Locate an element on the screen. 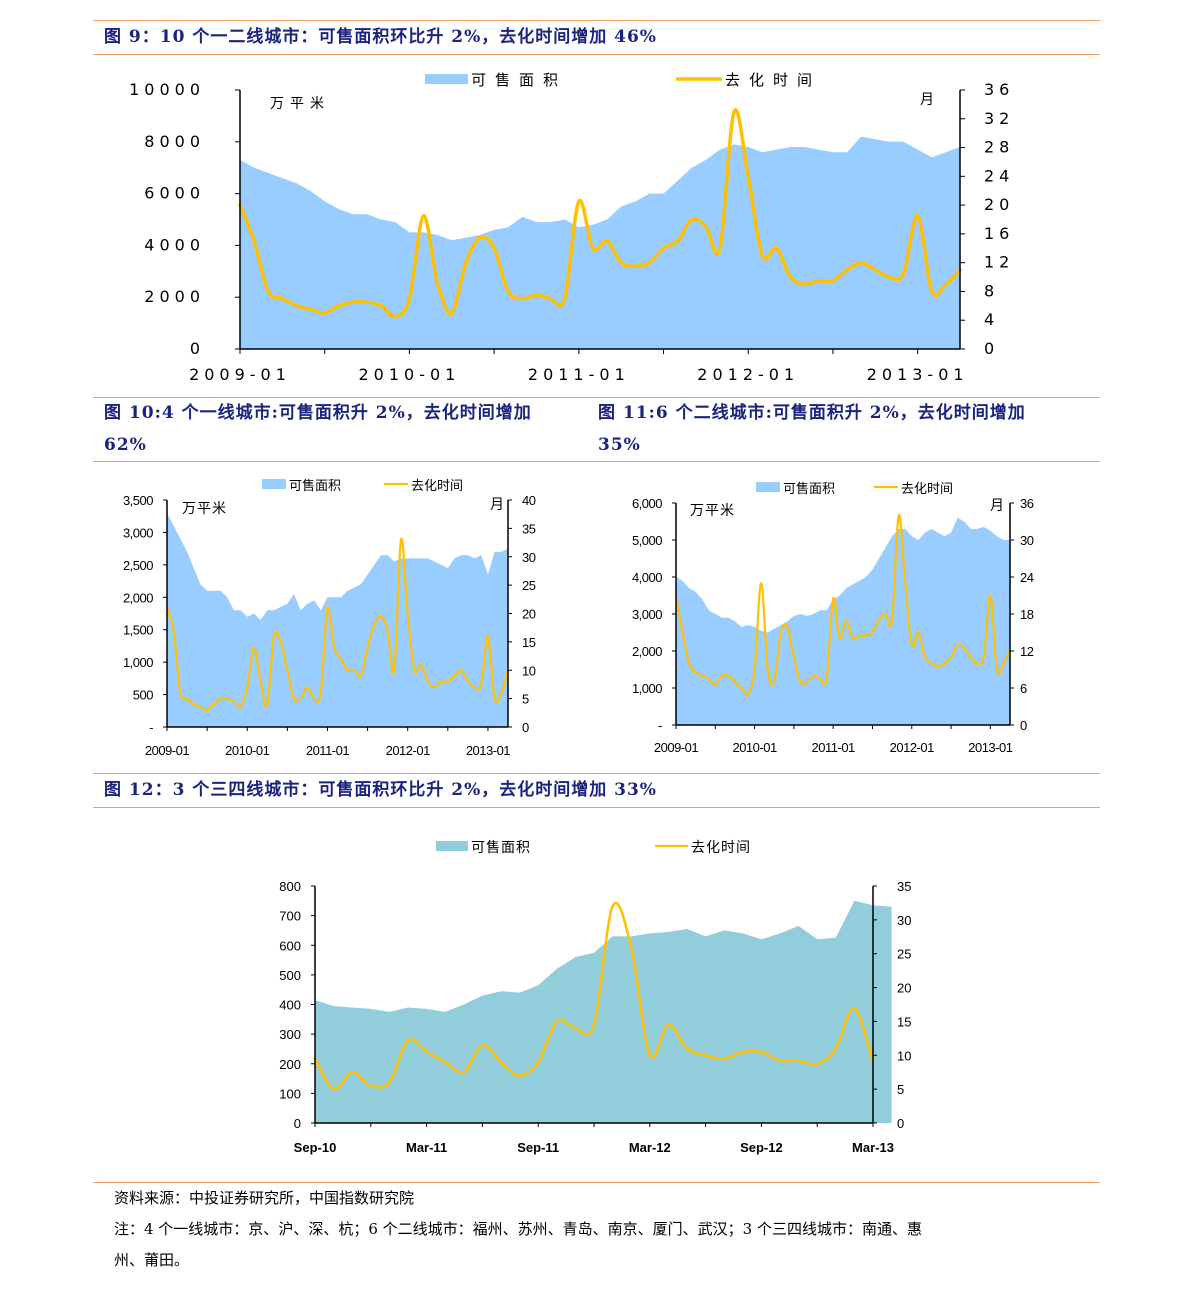 Image resolution: width=1191 pixels, height=1291 pixels. left-tick-label: 10000 is located at coordinates (167, 89).